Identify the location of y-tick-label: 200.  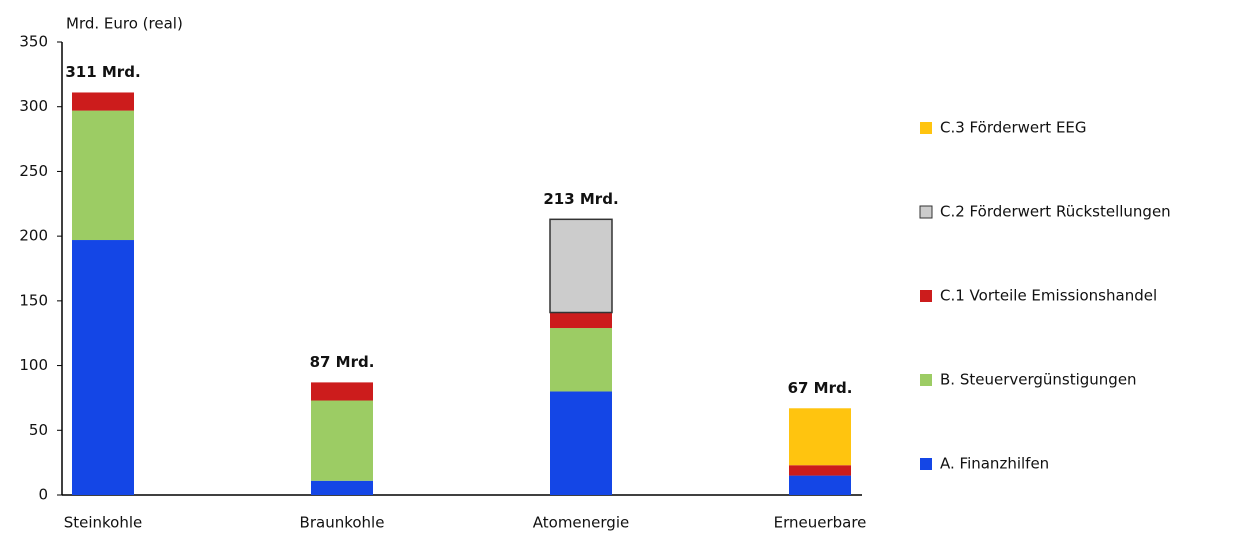
(33, 236).